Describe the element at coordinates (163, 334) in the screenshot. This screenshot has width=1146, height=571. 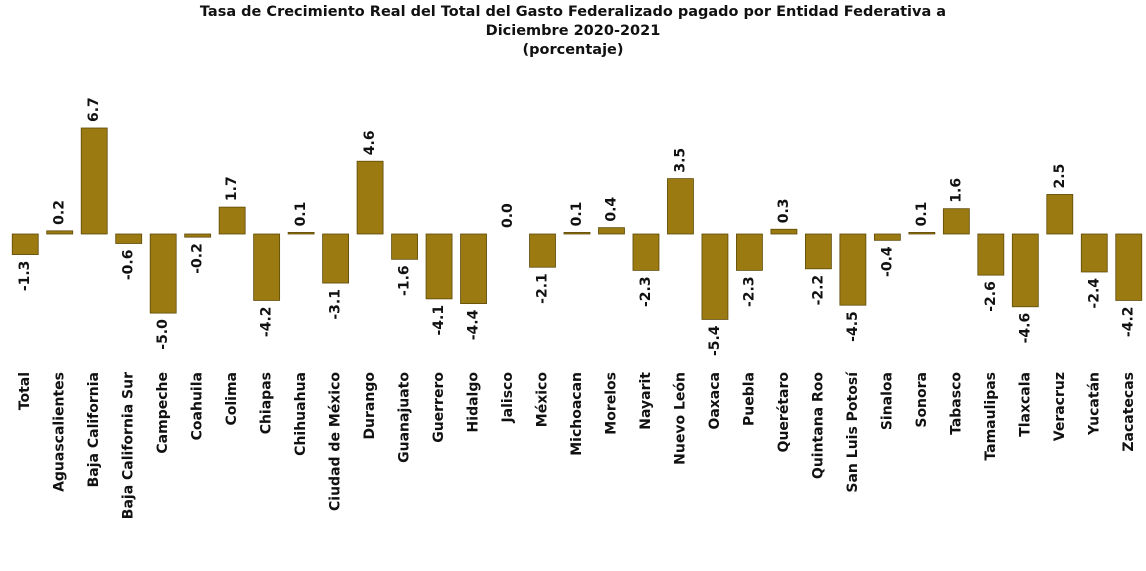
I see `value-label: -5.0` at that location.